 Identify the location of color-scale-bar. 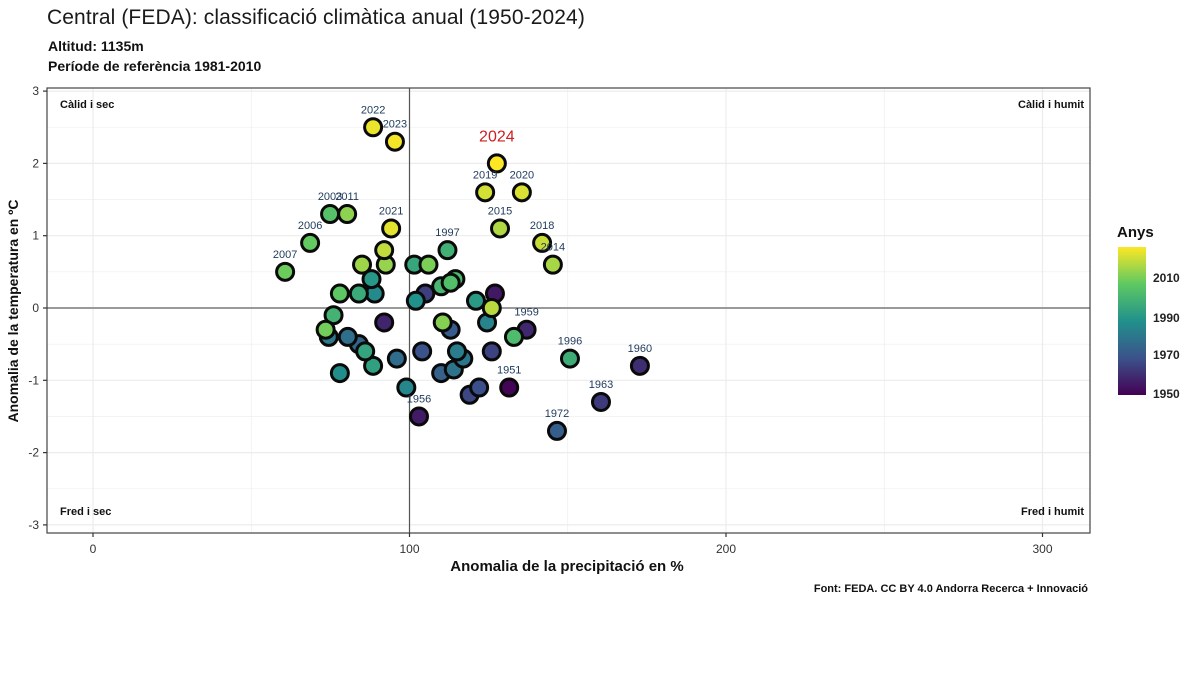
(1132, 321).